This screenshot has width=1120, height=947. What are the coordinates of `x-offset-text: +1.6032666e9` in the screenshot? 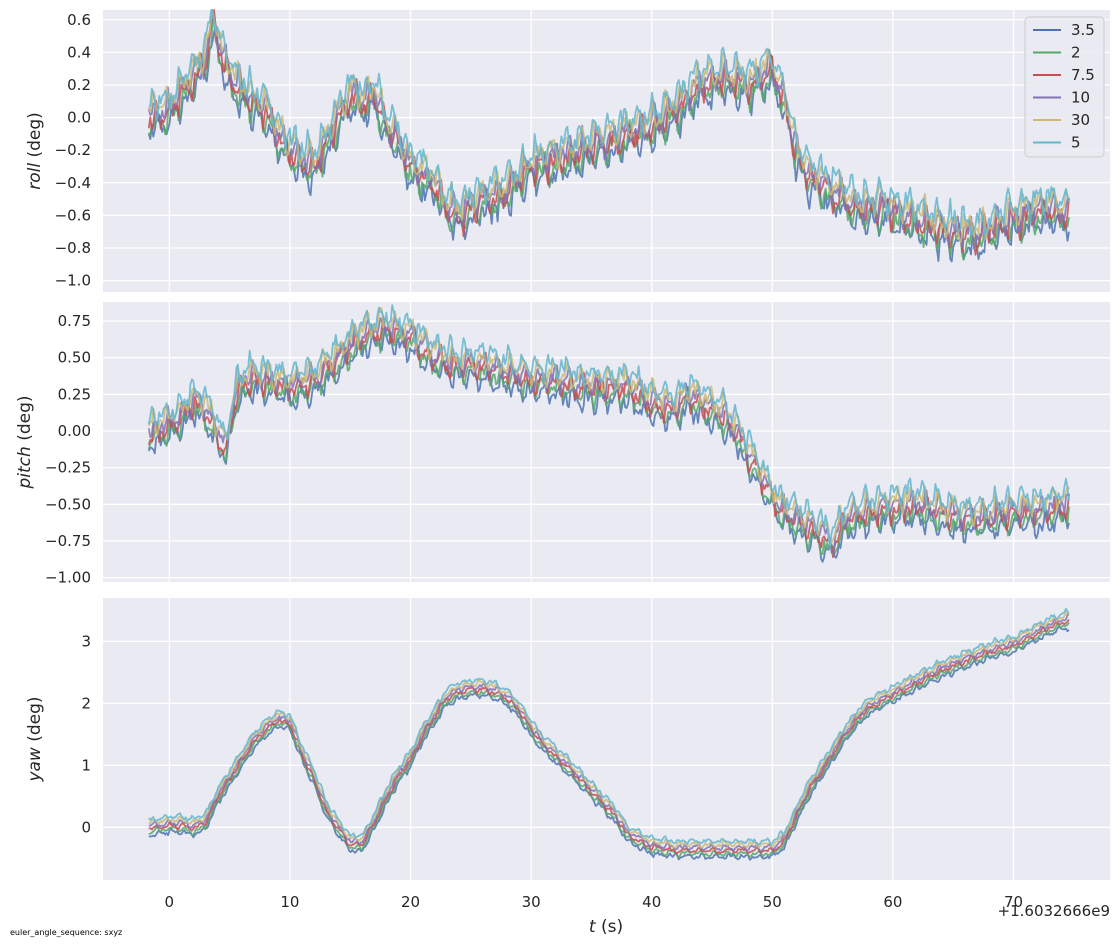 It's located at (1054, 911).